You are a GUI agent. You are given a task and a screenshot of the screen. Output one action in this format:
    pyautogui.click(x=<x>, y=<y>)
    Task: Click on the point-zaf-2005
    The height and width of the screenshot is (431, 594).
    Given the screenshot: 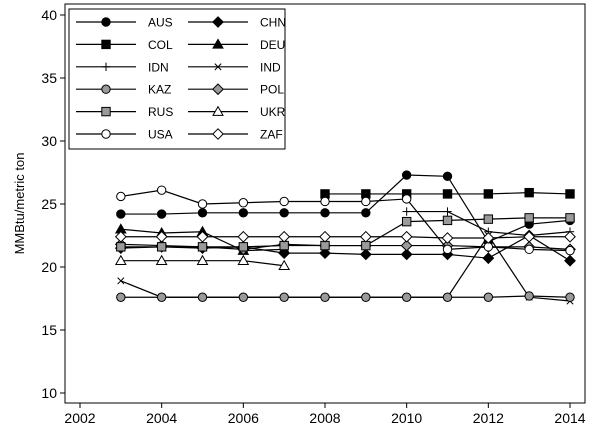 What is the action you would take?
    pyautogui.click(x=202, y=236)
    